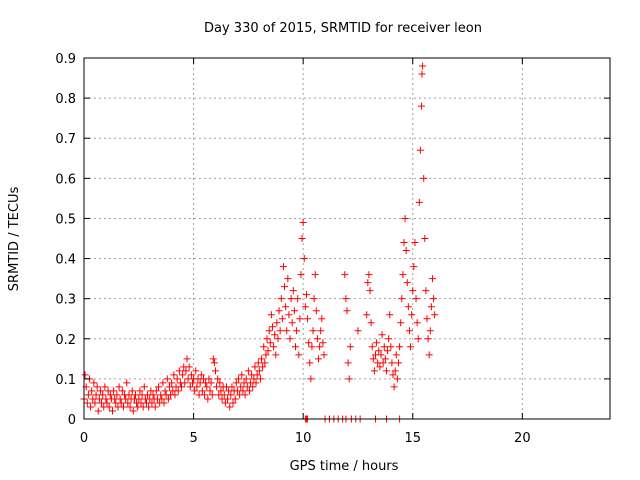 This screenshot has width=640, height=480. I want to click on x-tick-label: 0, so click(84, 438).